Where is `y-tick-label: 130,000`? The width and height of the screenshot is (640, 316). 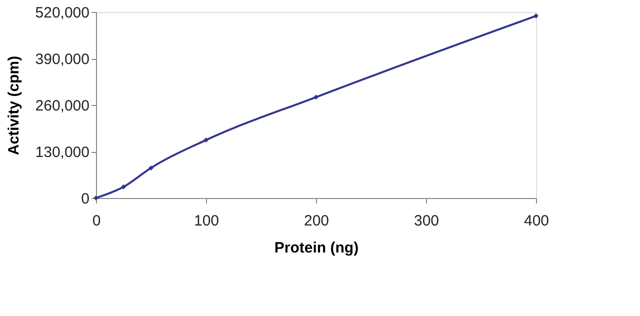 y-tick-label: 130,000 is located at coordinates (62, 152).